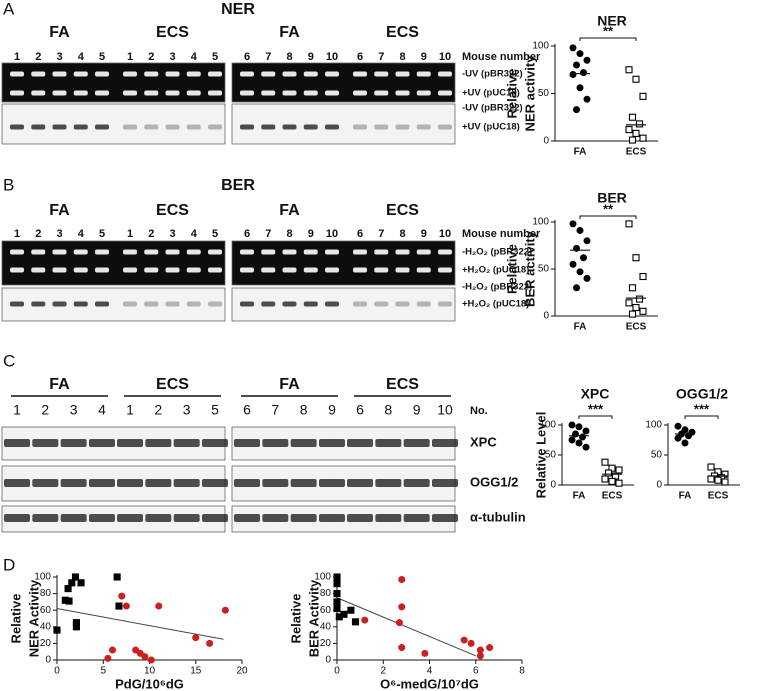 The height and width of the screenshot is (691, 760). Describe the element at coordinates (595, 394) in the screenshot. I see `chart-title: XPC` at that location.